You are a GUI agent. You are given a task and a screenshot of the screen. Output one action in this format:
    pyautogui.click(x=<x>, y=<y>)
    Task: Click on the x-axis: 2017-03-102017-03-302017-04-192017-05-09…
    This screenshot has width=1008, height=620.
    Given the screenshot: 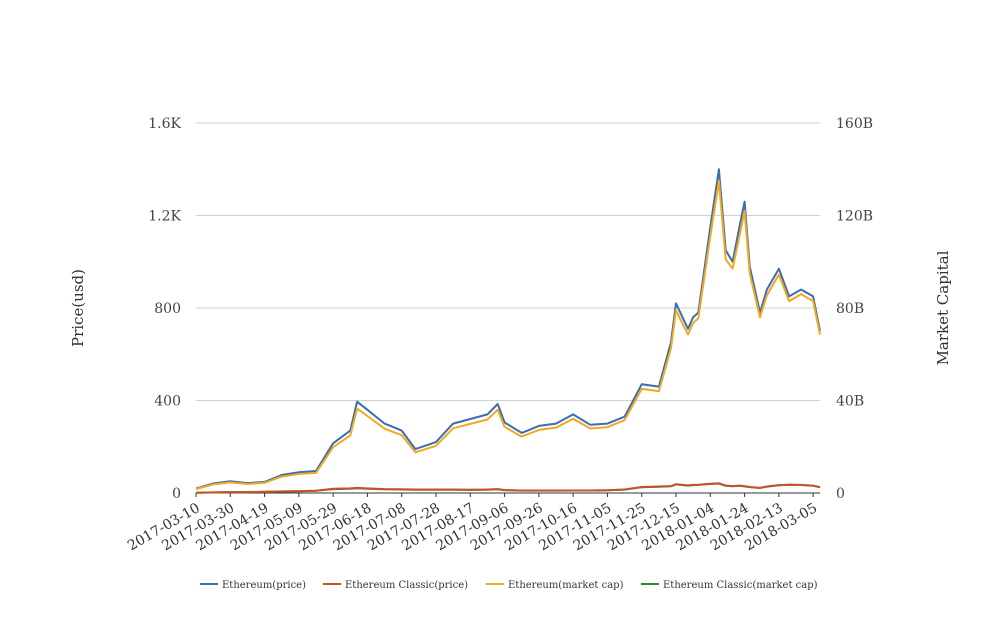 What is the action you would take?
    pyautogui.click(x=472, y=523)
    